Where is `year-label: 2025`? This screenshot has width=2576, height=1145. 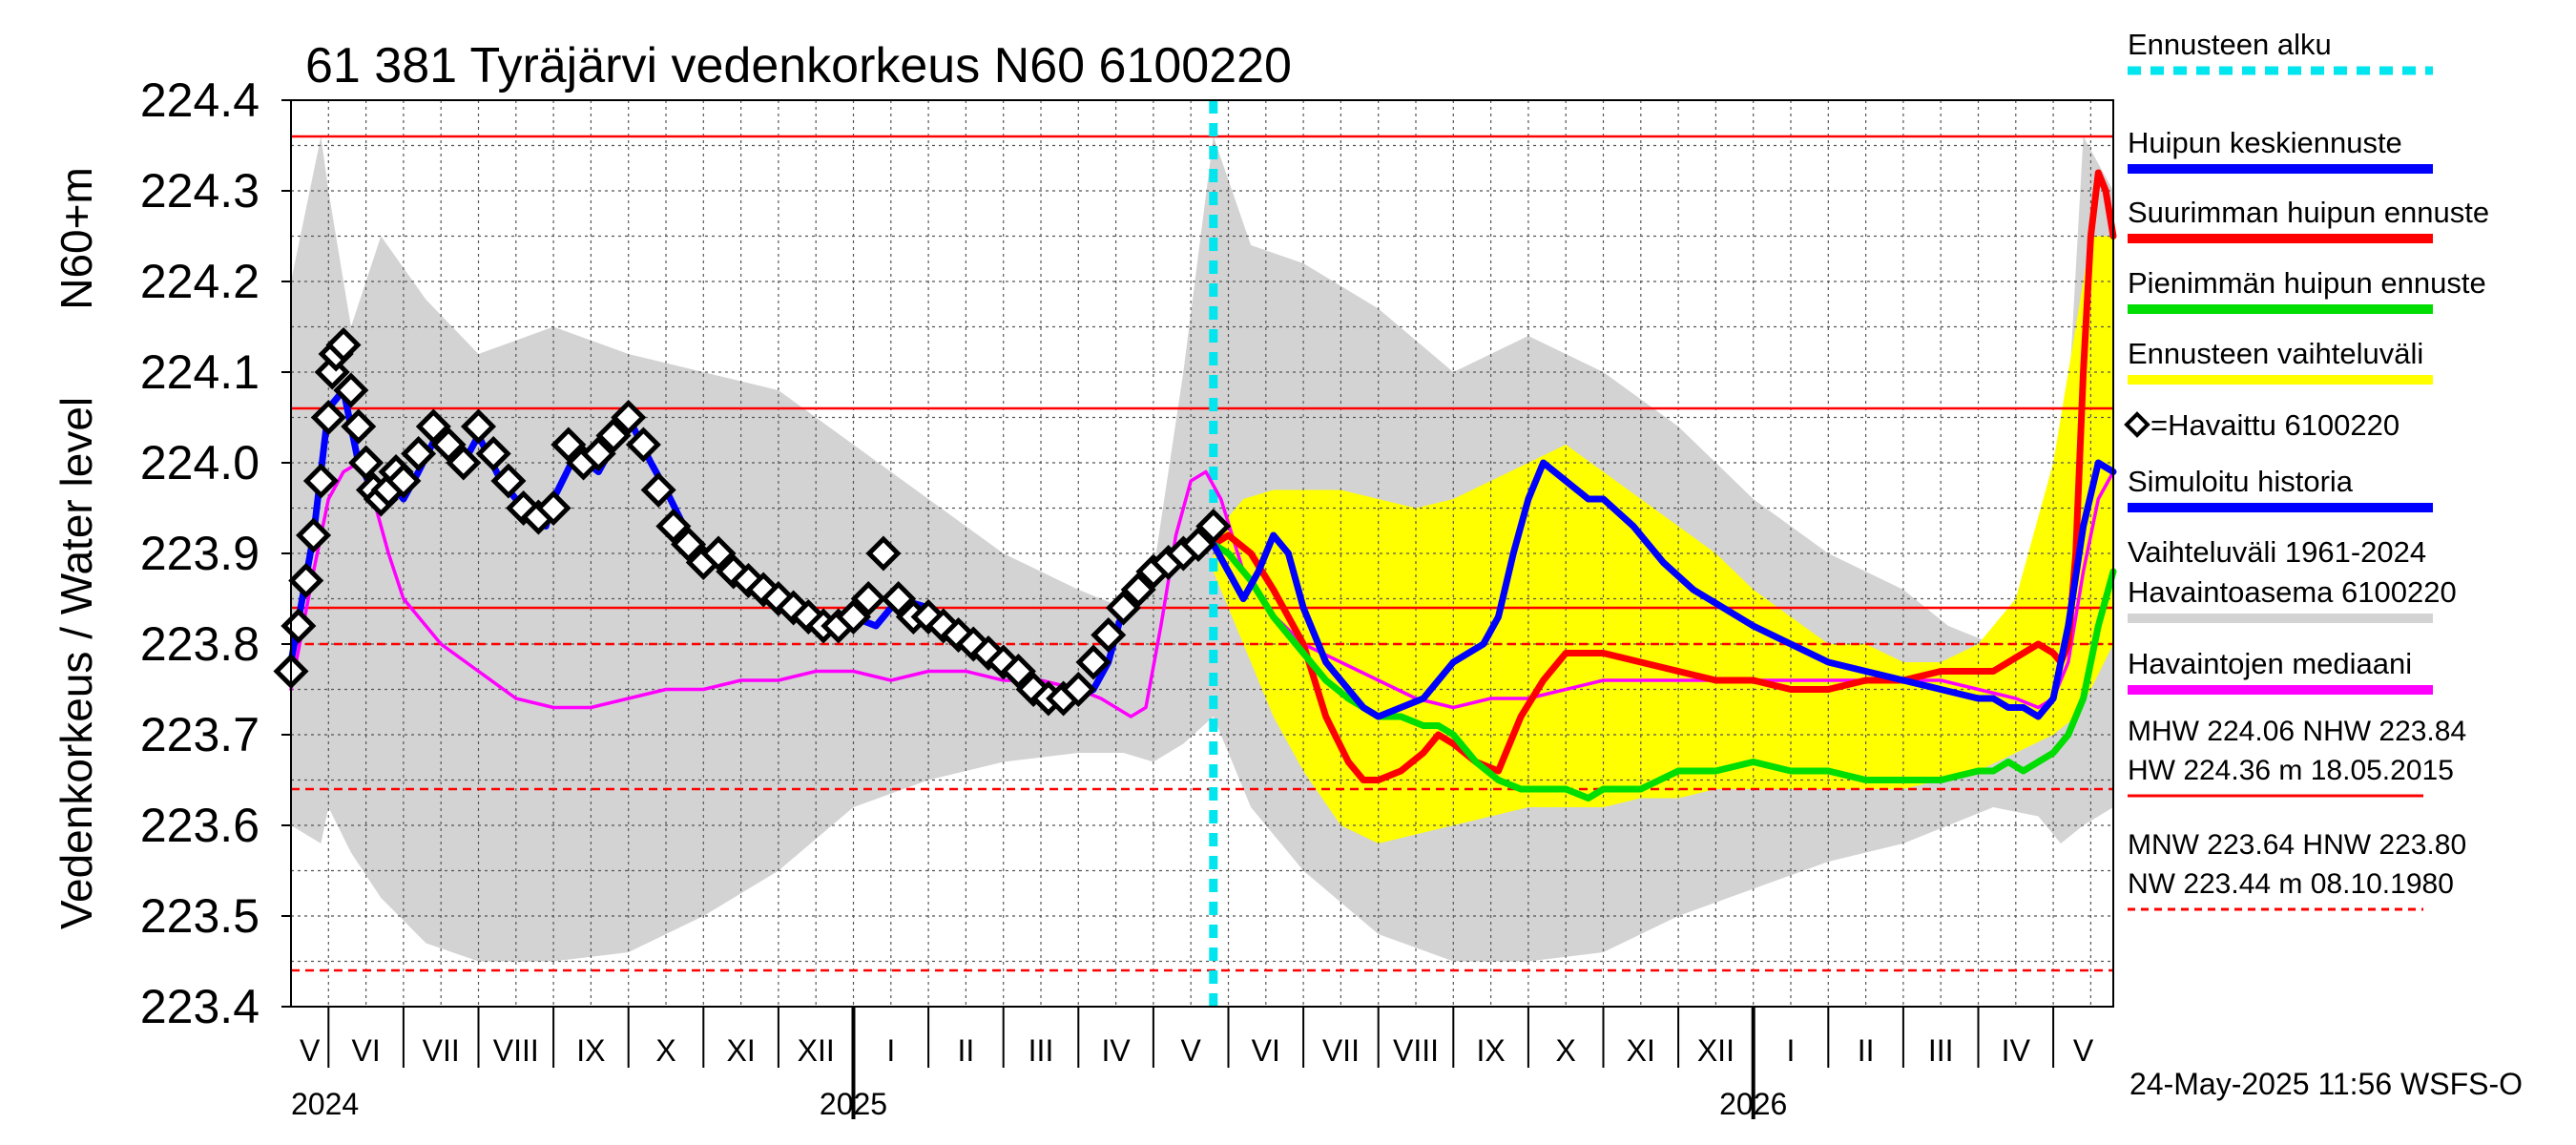 year-label: 2025 is located at coordinates (853, 1104).